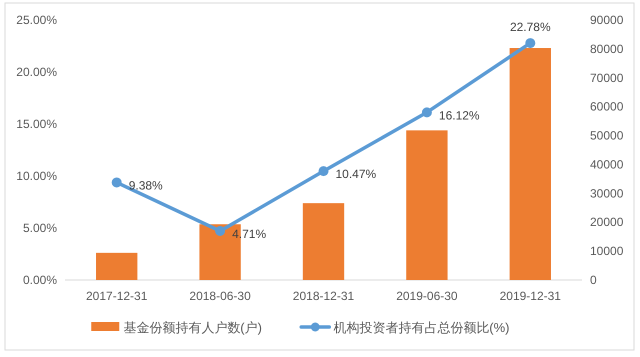  I want to click on y2-tick-label: 90000, so click(607, 20).